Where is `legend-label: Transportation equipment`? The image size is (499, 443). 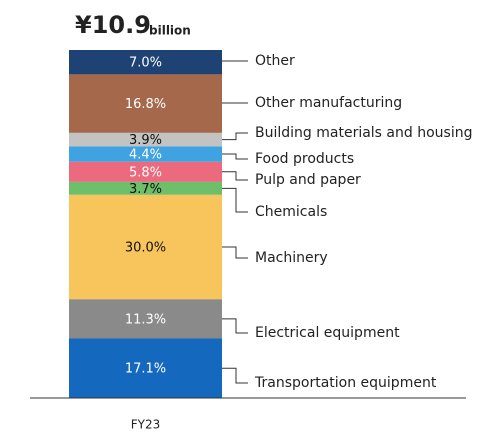
legend-label: Transportation equipment is located at coordinates (345, 383).